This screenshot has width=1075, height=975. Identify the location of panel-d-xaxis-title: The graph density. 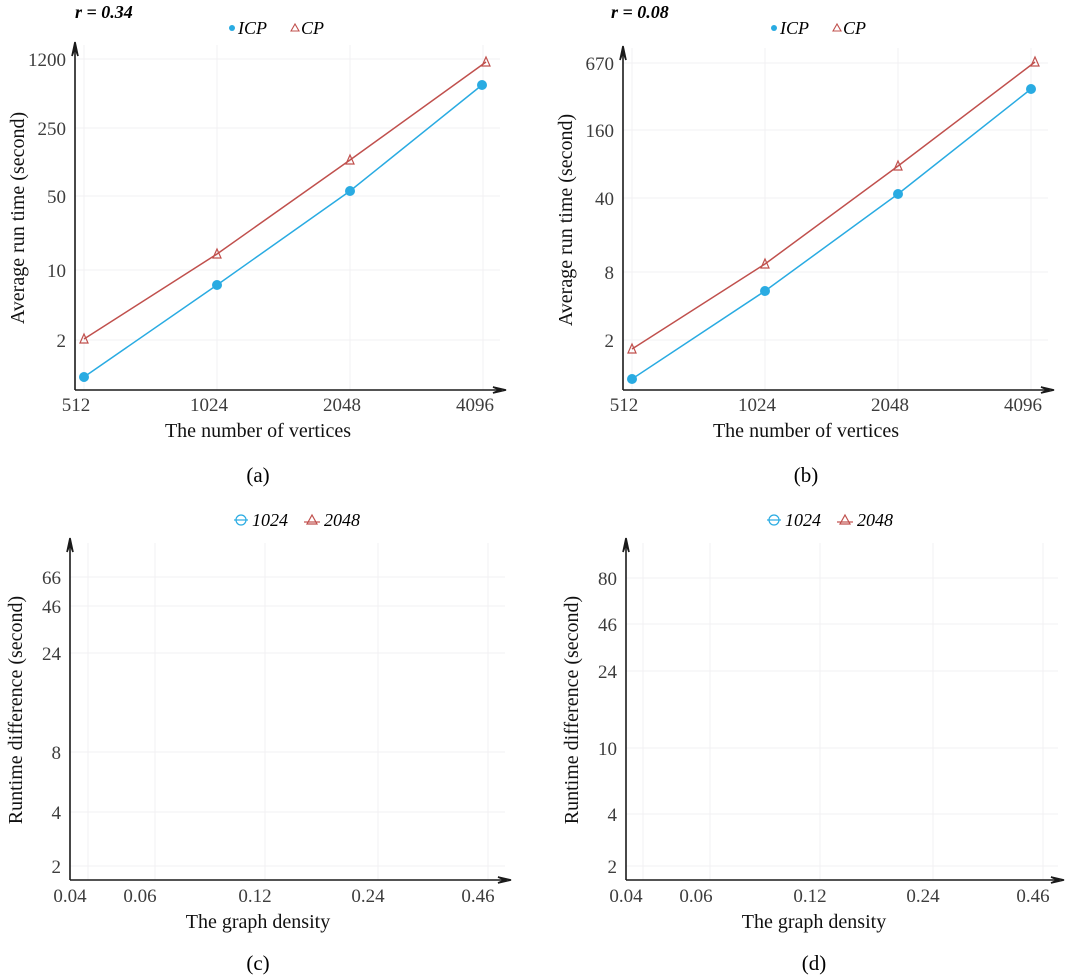
(814, 922).